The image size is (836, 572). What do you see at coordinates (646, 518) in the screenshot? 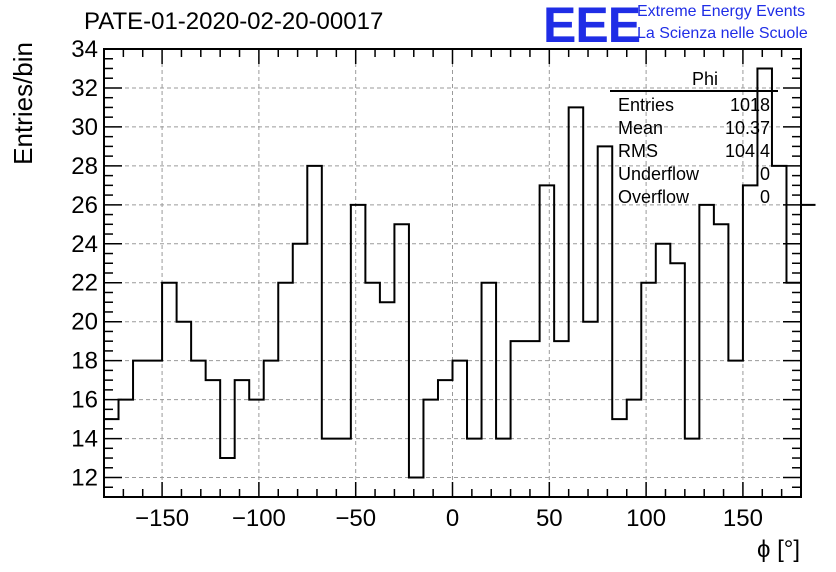
I see `x-tick-label: 100` at bounding box center [646, 518].